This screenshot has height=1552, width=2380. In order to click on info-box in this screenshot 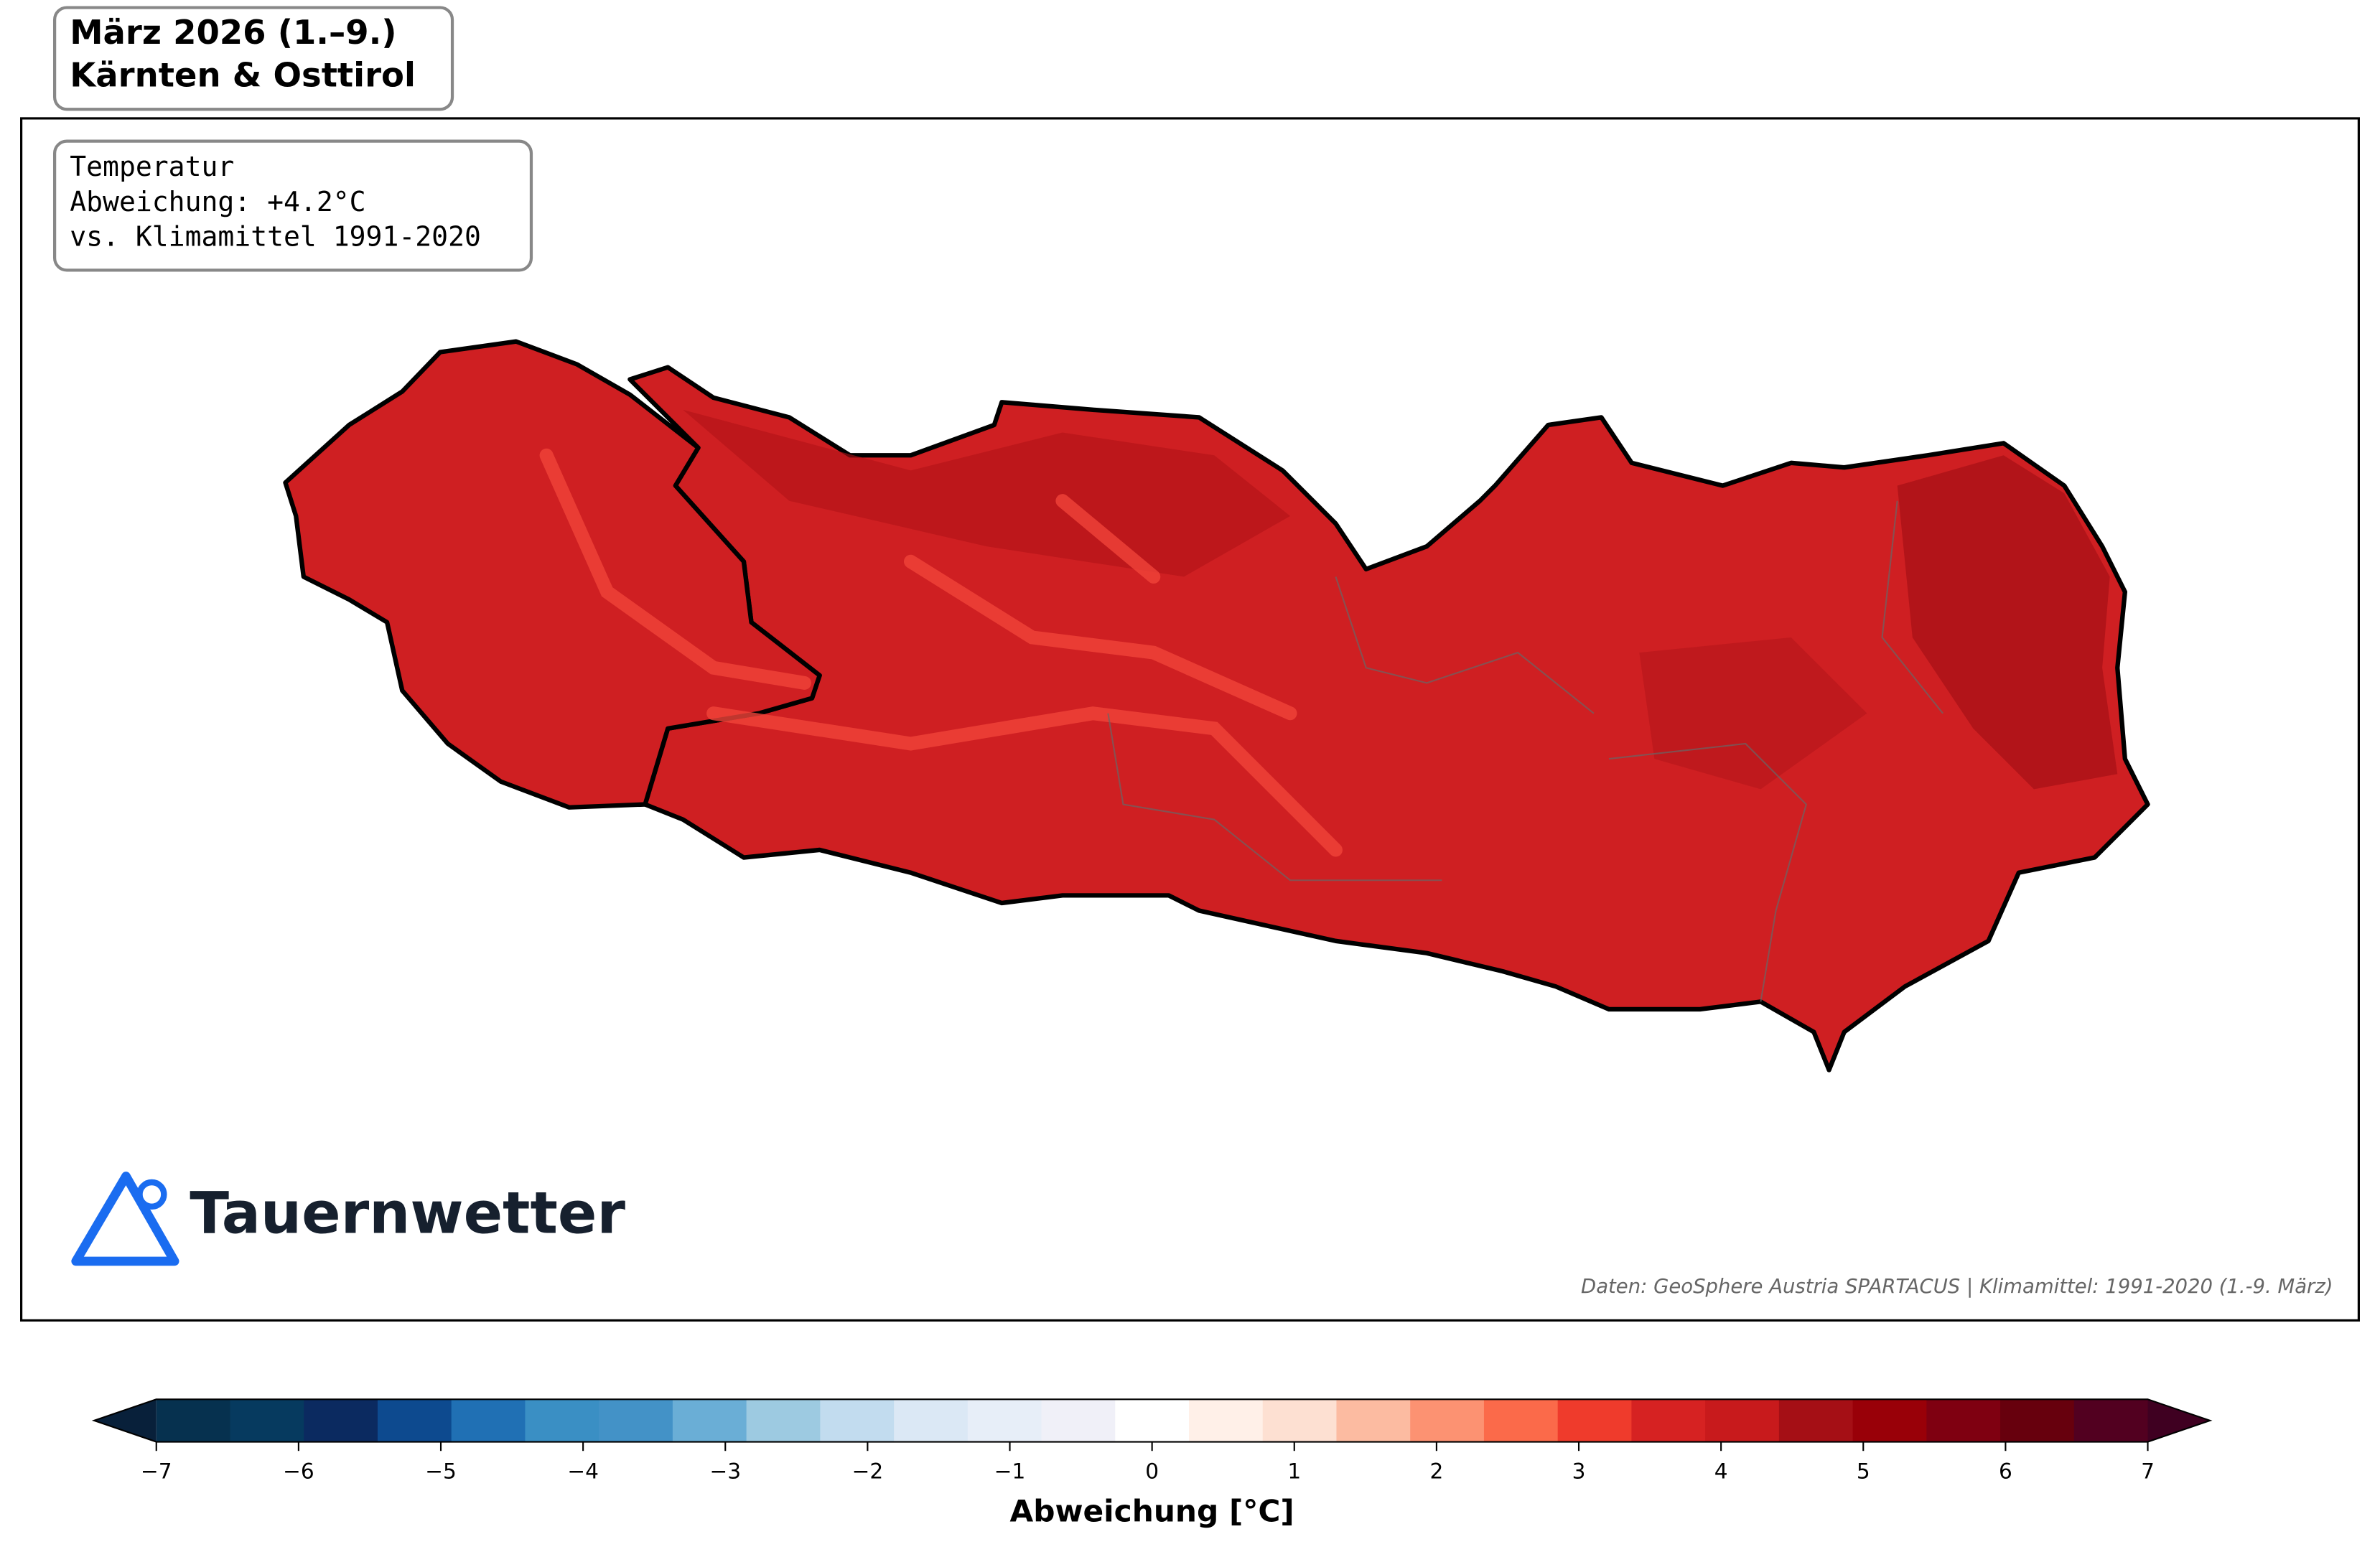, I will do `click(292, 205)`.